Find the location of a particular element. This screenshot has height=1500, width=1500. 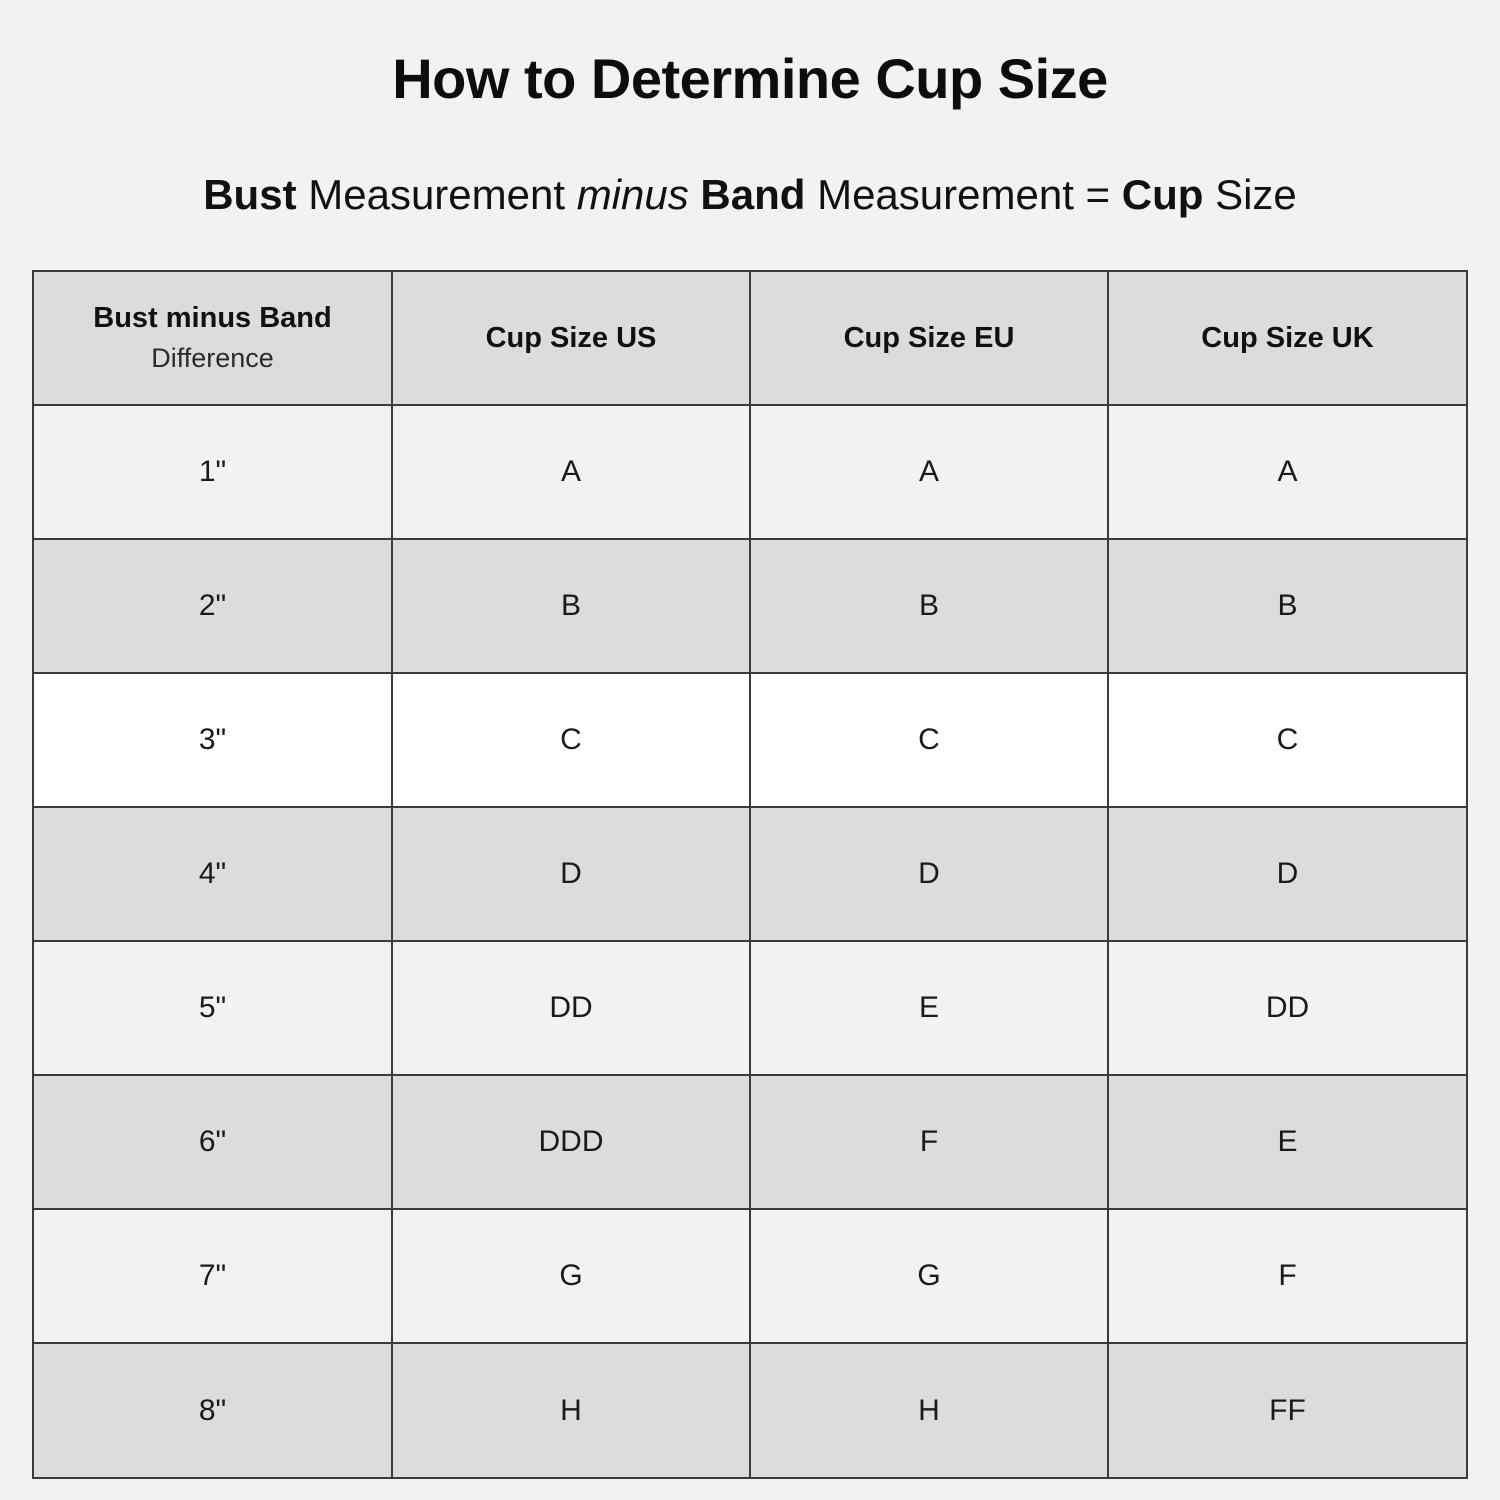

cell-cup-size-uk: D is located at coordinates (1287, 874).